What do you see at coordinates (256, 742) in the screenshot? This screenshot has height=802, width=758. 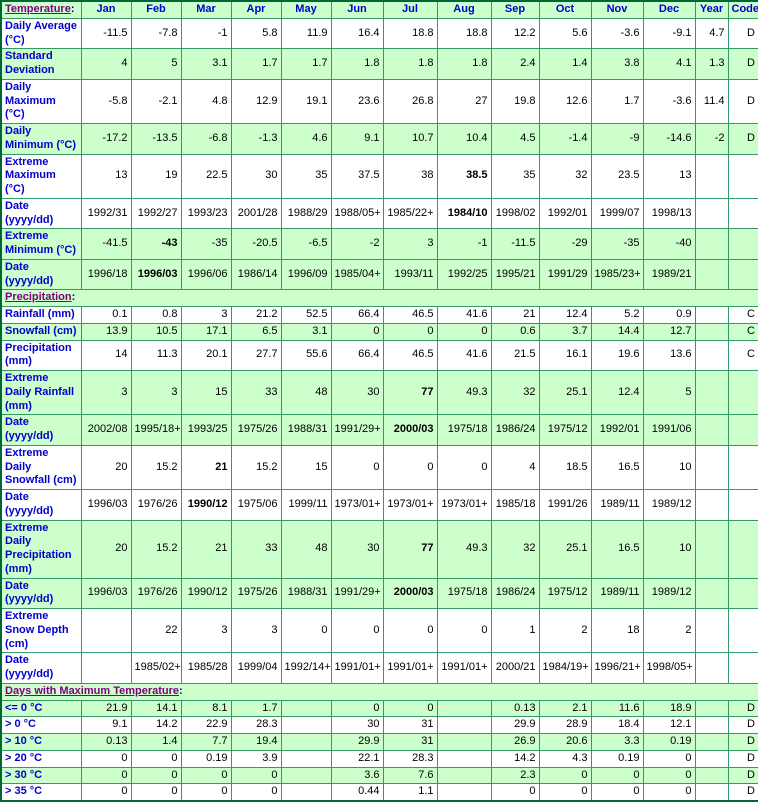 I see `data-cell: 19.4` at bounding box center [256, 742].